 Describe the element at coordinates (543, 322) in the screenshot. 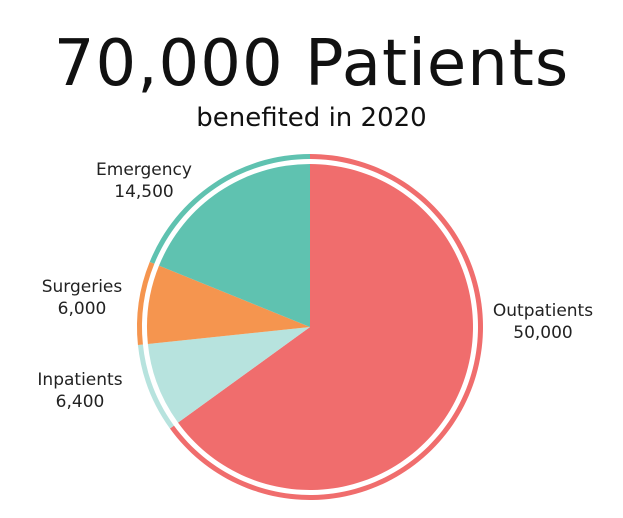

I see `label-outpatients: Outpatients 50,000` at that location.